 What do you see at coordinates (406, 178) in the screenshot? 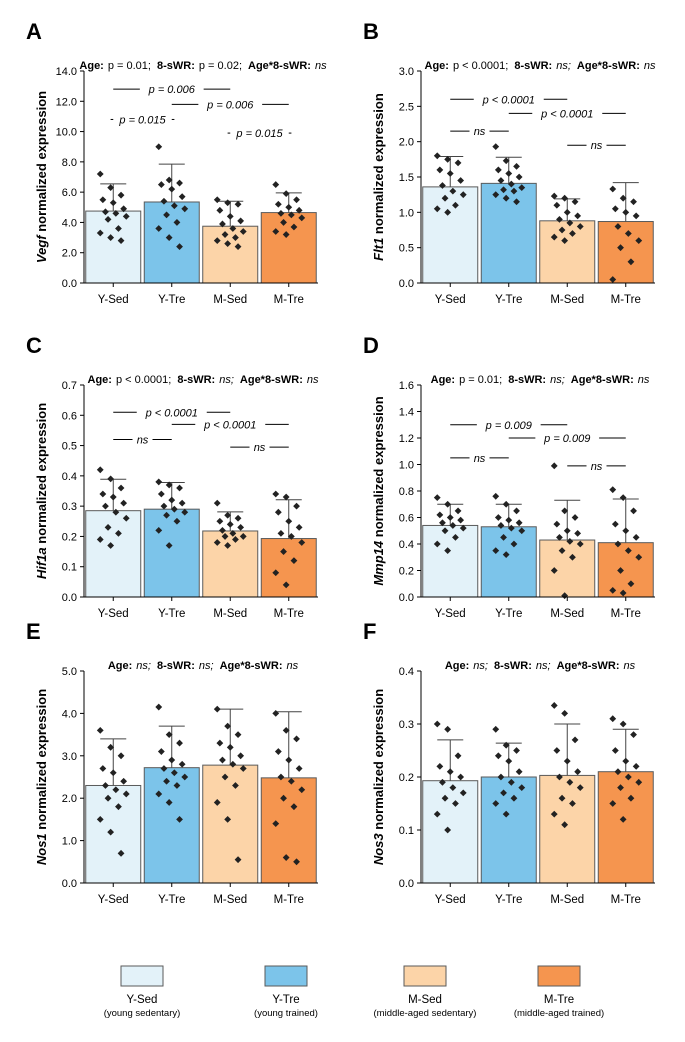
I see `y-tick-label: 1.5` at bounding box center [406, 178].